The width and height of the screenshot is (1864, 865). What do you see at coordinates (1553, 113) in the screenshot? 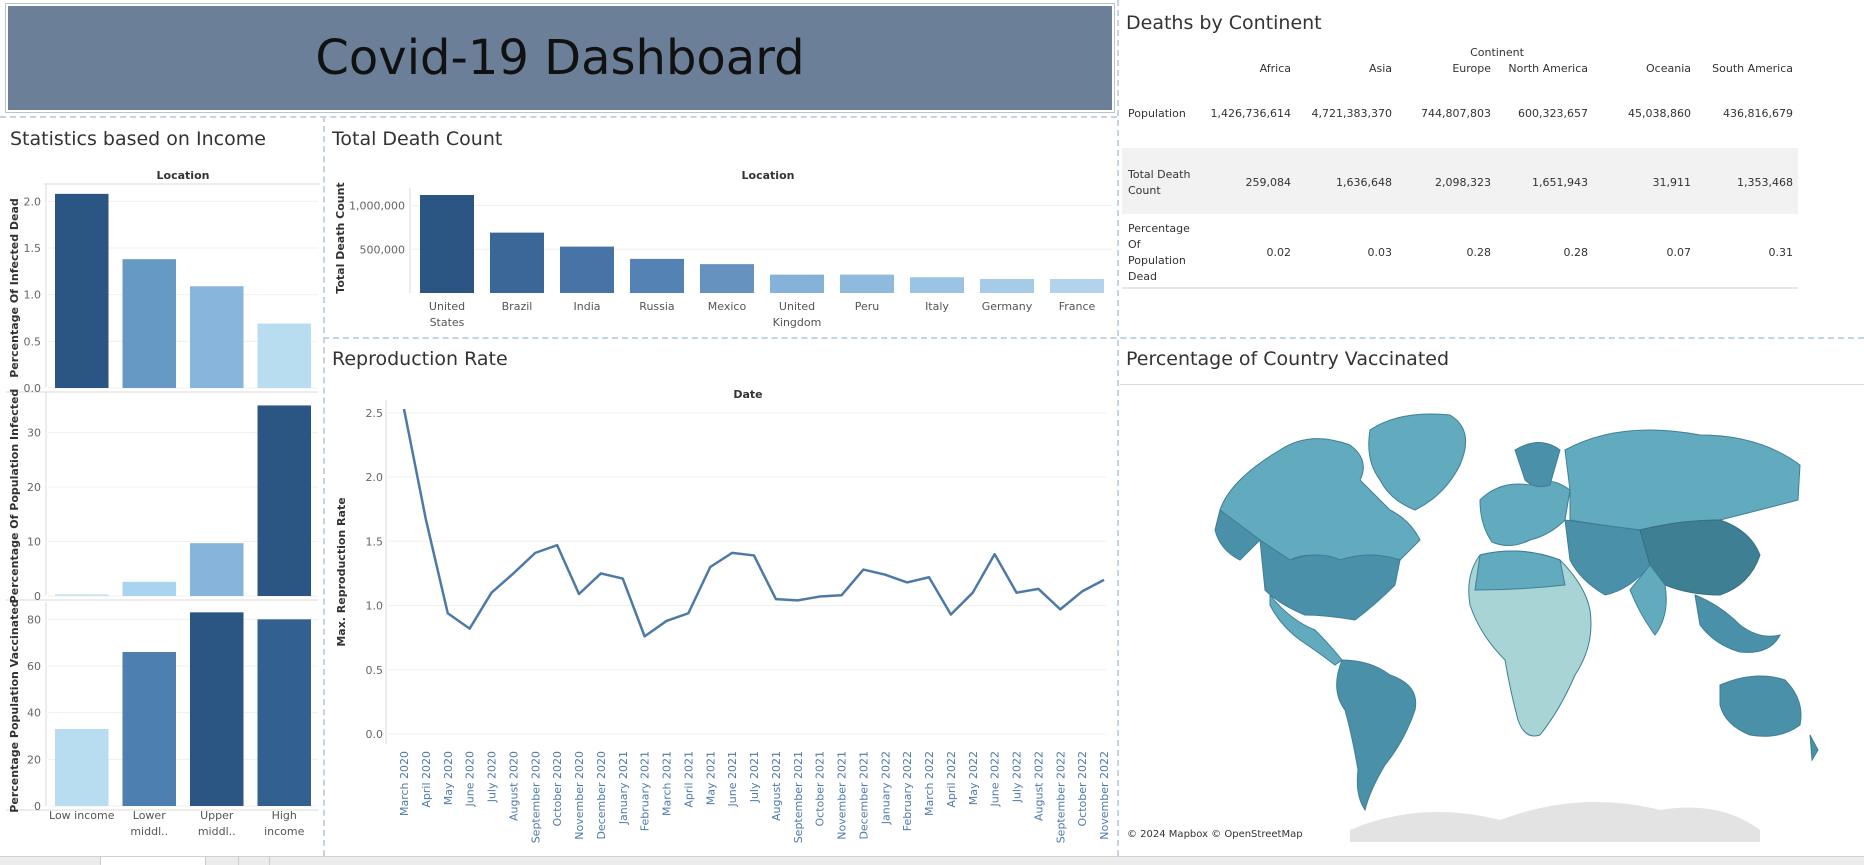
I see `continent-cell: 600,323,657` at bounding box center [1553, 113].